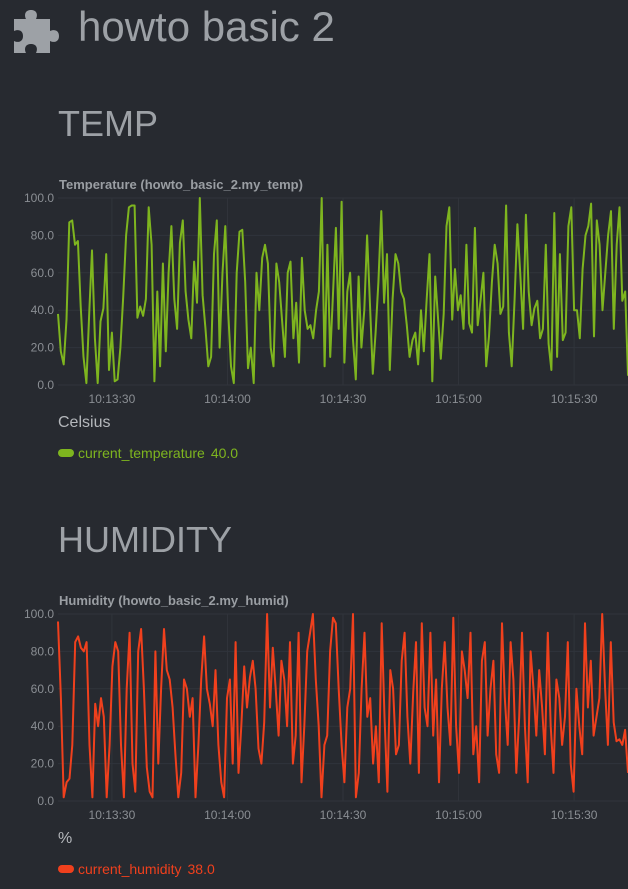  What do you see at coordinates (141, 453) in the screenshot?
I see `legend-name: current_temperature` at bounding box center [141, 453].